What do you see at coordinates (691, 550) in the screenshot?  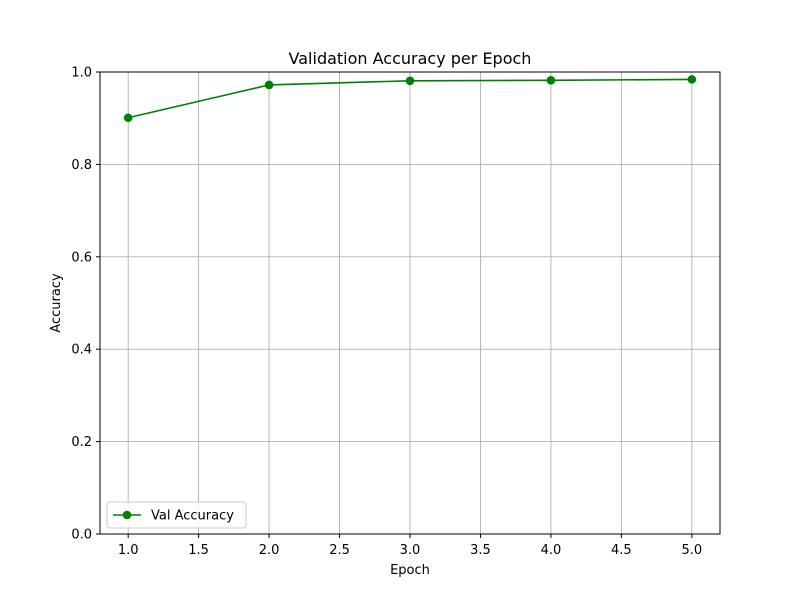 I see `x-tick-label: 5.0` at bounding box center [691, 550].